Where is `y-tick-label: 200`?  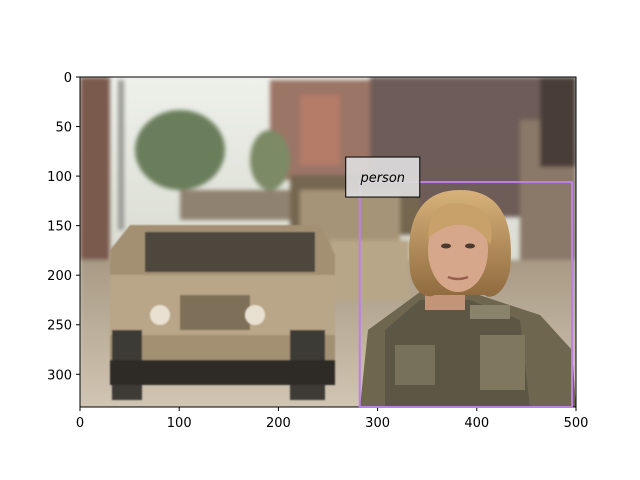 y-tick-label: 200 is located at coordinates (59, 276).